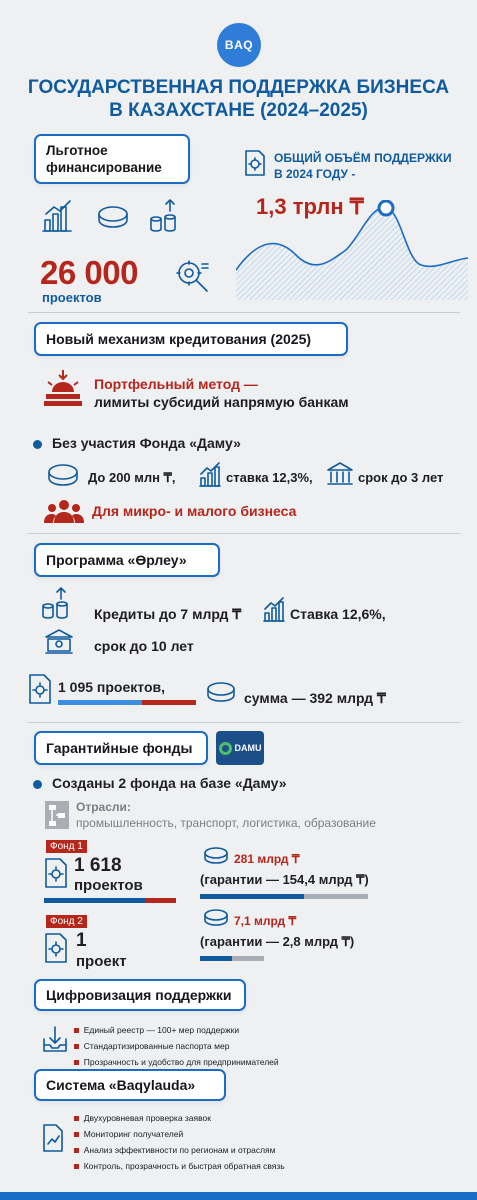 The height and width of the screenshot is (1200, 477). Describe the element at coordinates (352, 250) in the screenshot. I see `support-wave-graphic` at that location.